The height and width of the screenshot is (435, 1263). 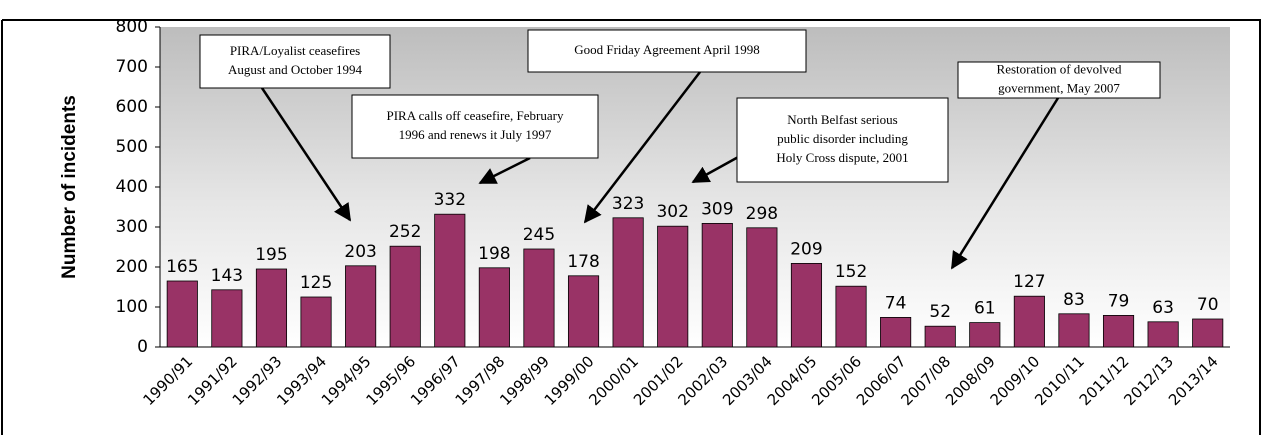 What do you see at coordinates (494, 254) in the screenshot?
I see `value-label: 198` at bounding box center [494, 254].